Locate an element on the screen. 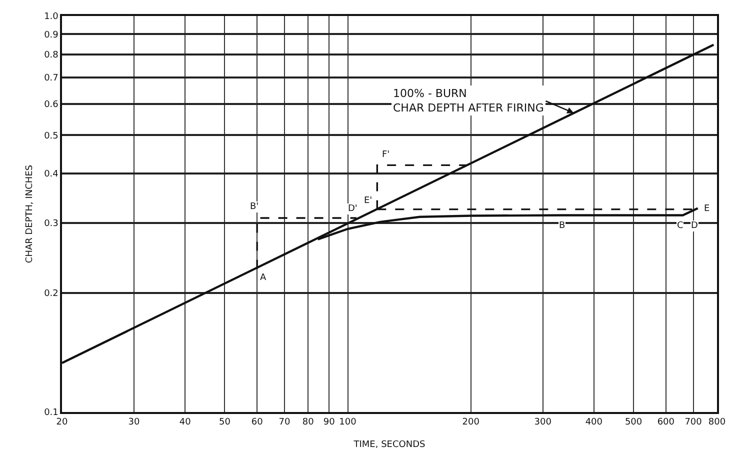 The height and width of the screenshot is (460, 744). x-tick-label: 600 is located at coordinates (666, 423).